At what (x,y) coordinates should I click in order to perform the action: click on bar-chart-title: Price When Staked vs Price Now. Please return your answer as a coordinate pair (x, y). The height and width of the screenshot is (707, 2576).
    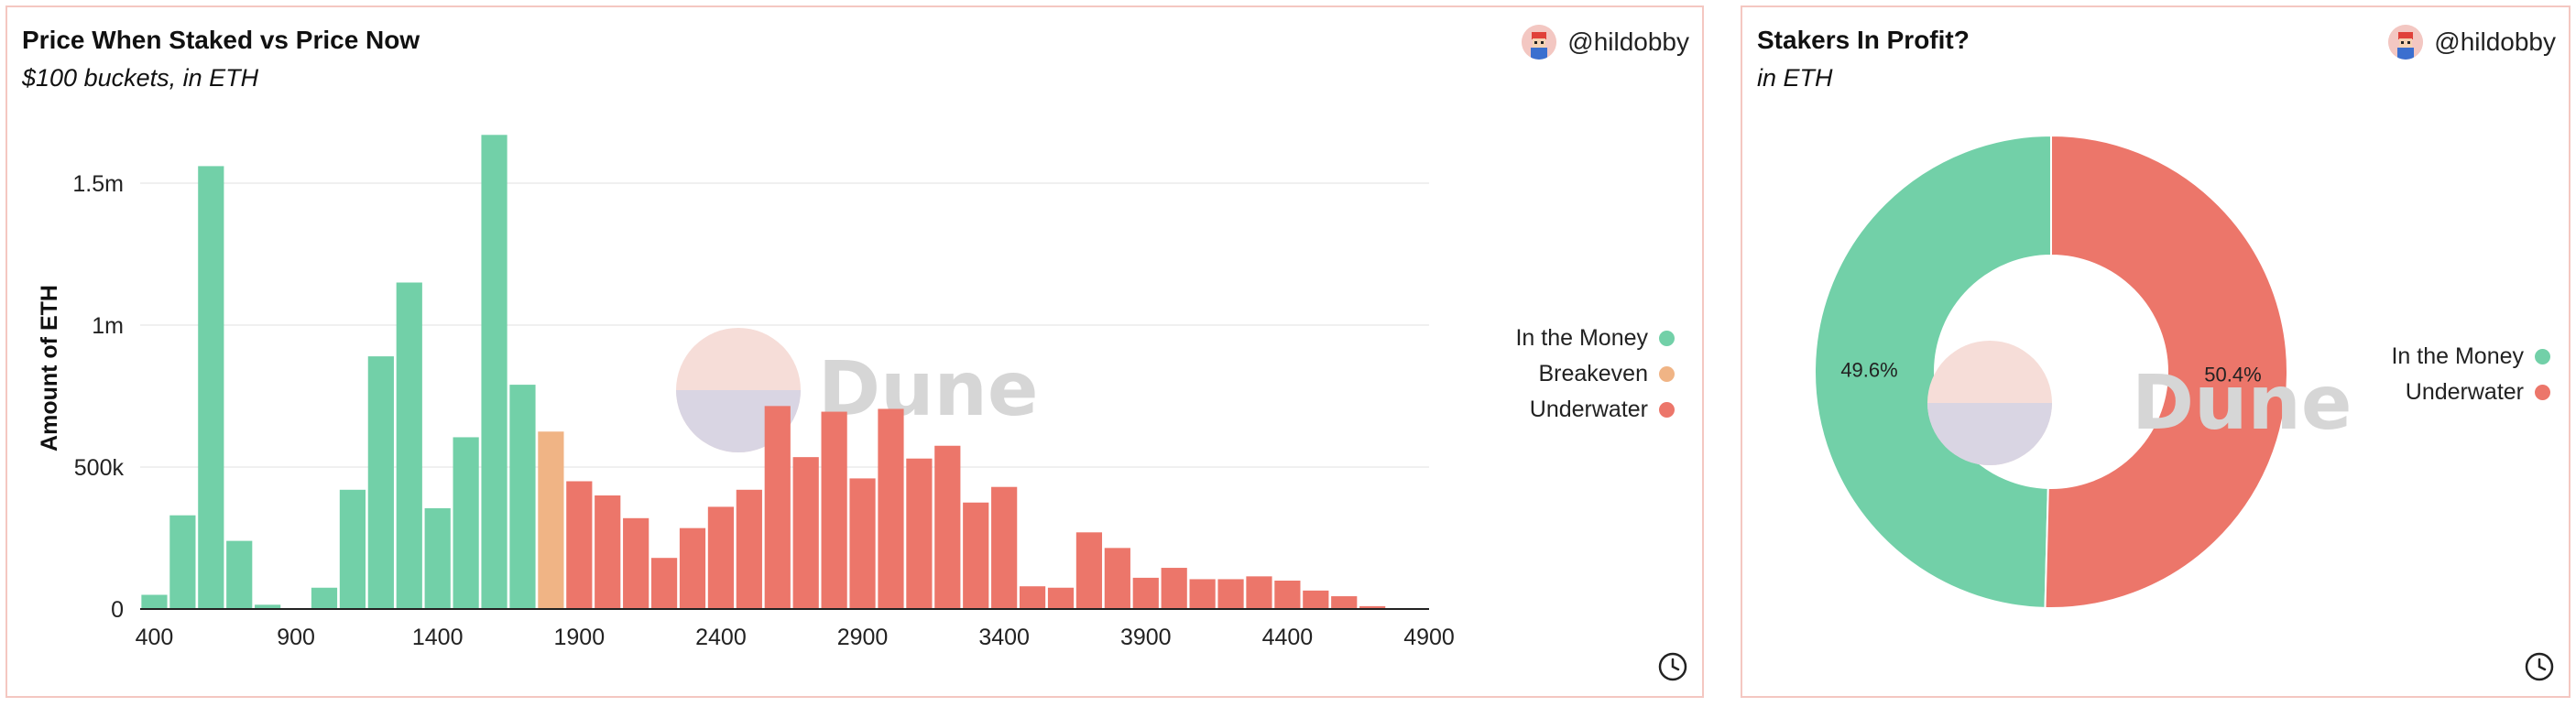
    Looking at the image, I should click on (221, 40).